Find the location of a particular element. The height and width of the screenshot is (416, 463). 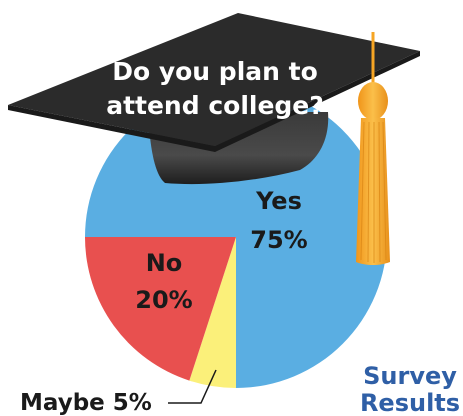

caption-line-2: Results is located at coordinates (410, 402).